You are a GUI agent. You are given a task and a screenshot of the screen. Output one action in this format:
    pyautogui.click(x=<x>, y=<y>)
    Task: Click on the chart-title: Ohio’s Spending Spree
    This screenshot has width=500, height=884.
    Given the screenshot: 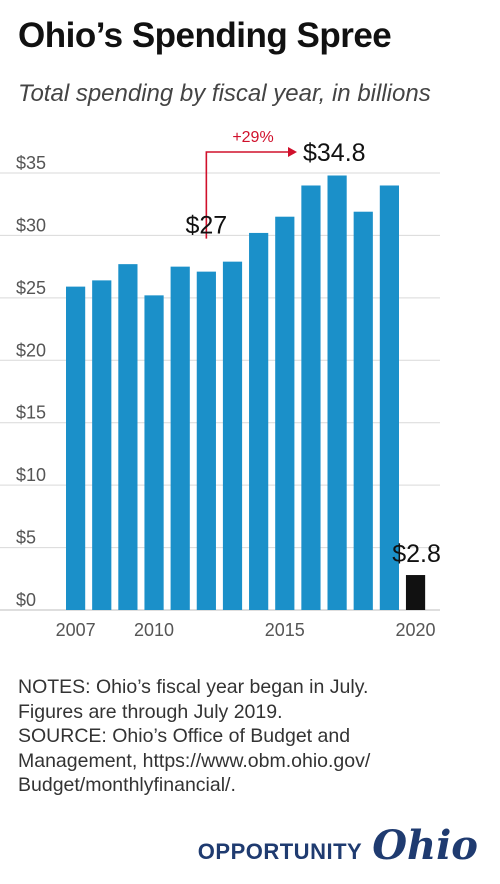 What is the action you would take?
    pyautogui.click(x=205, y=35)
    